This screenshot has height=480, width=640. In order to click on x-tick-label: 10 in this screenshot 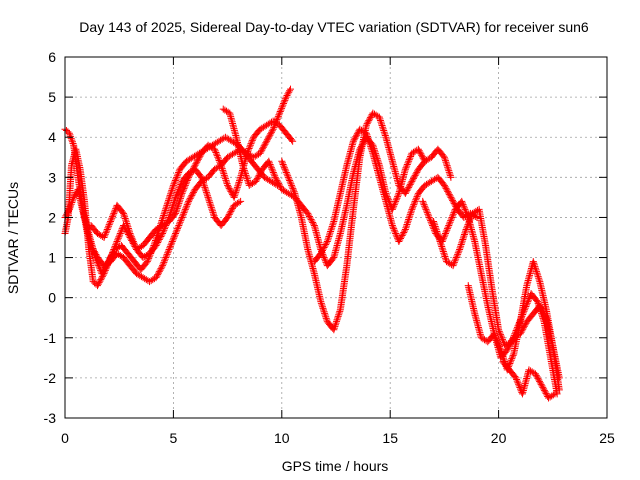, I will do `click(282, 438)`.